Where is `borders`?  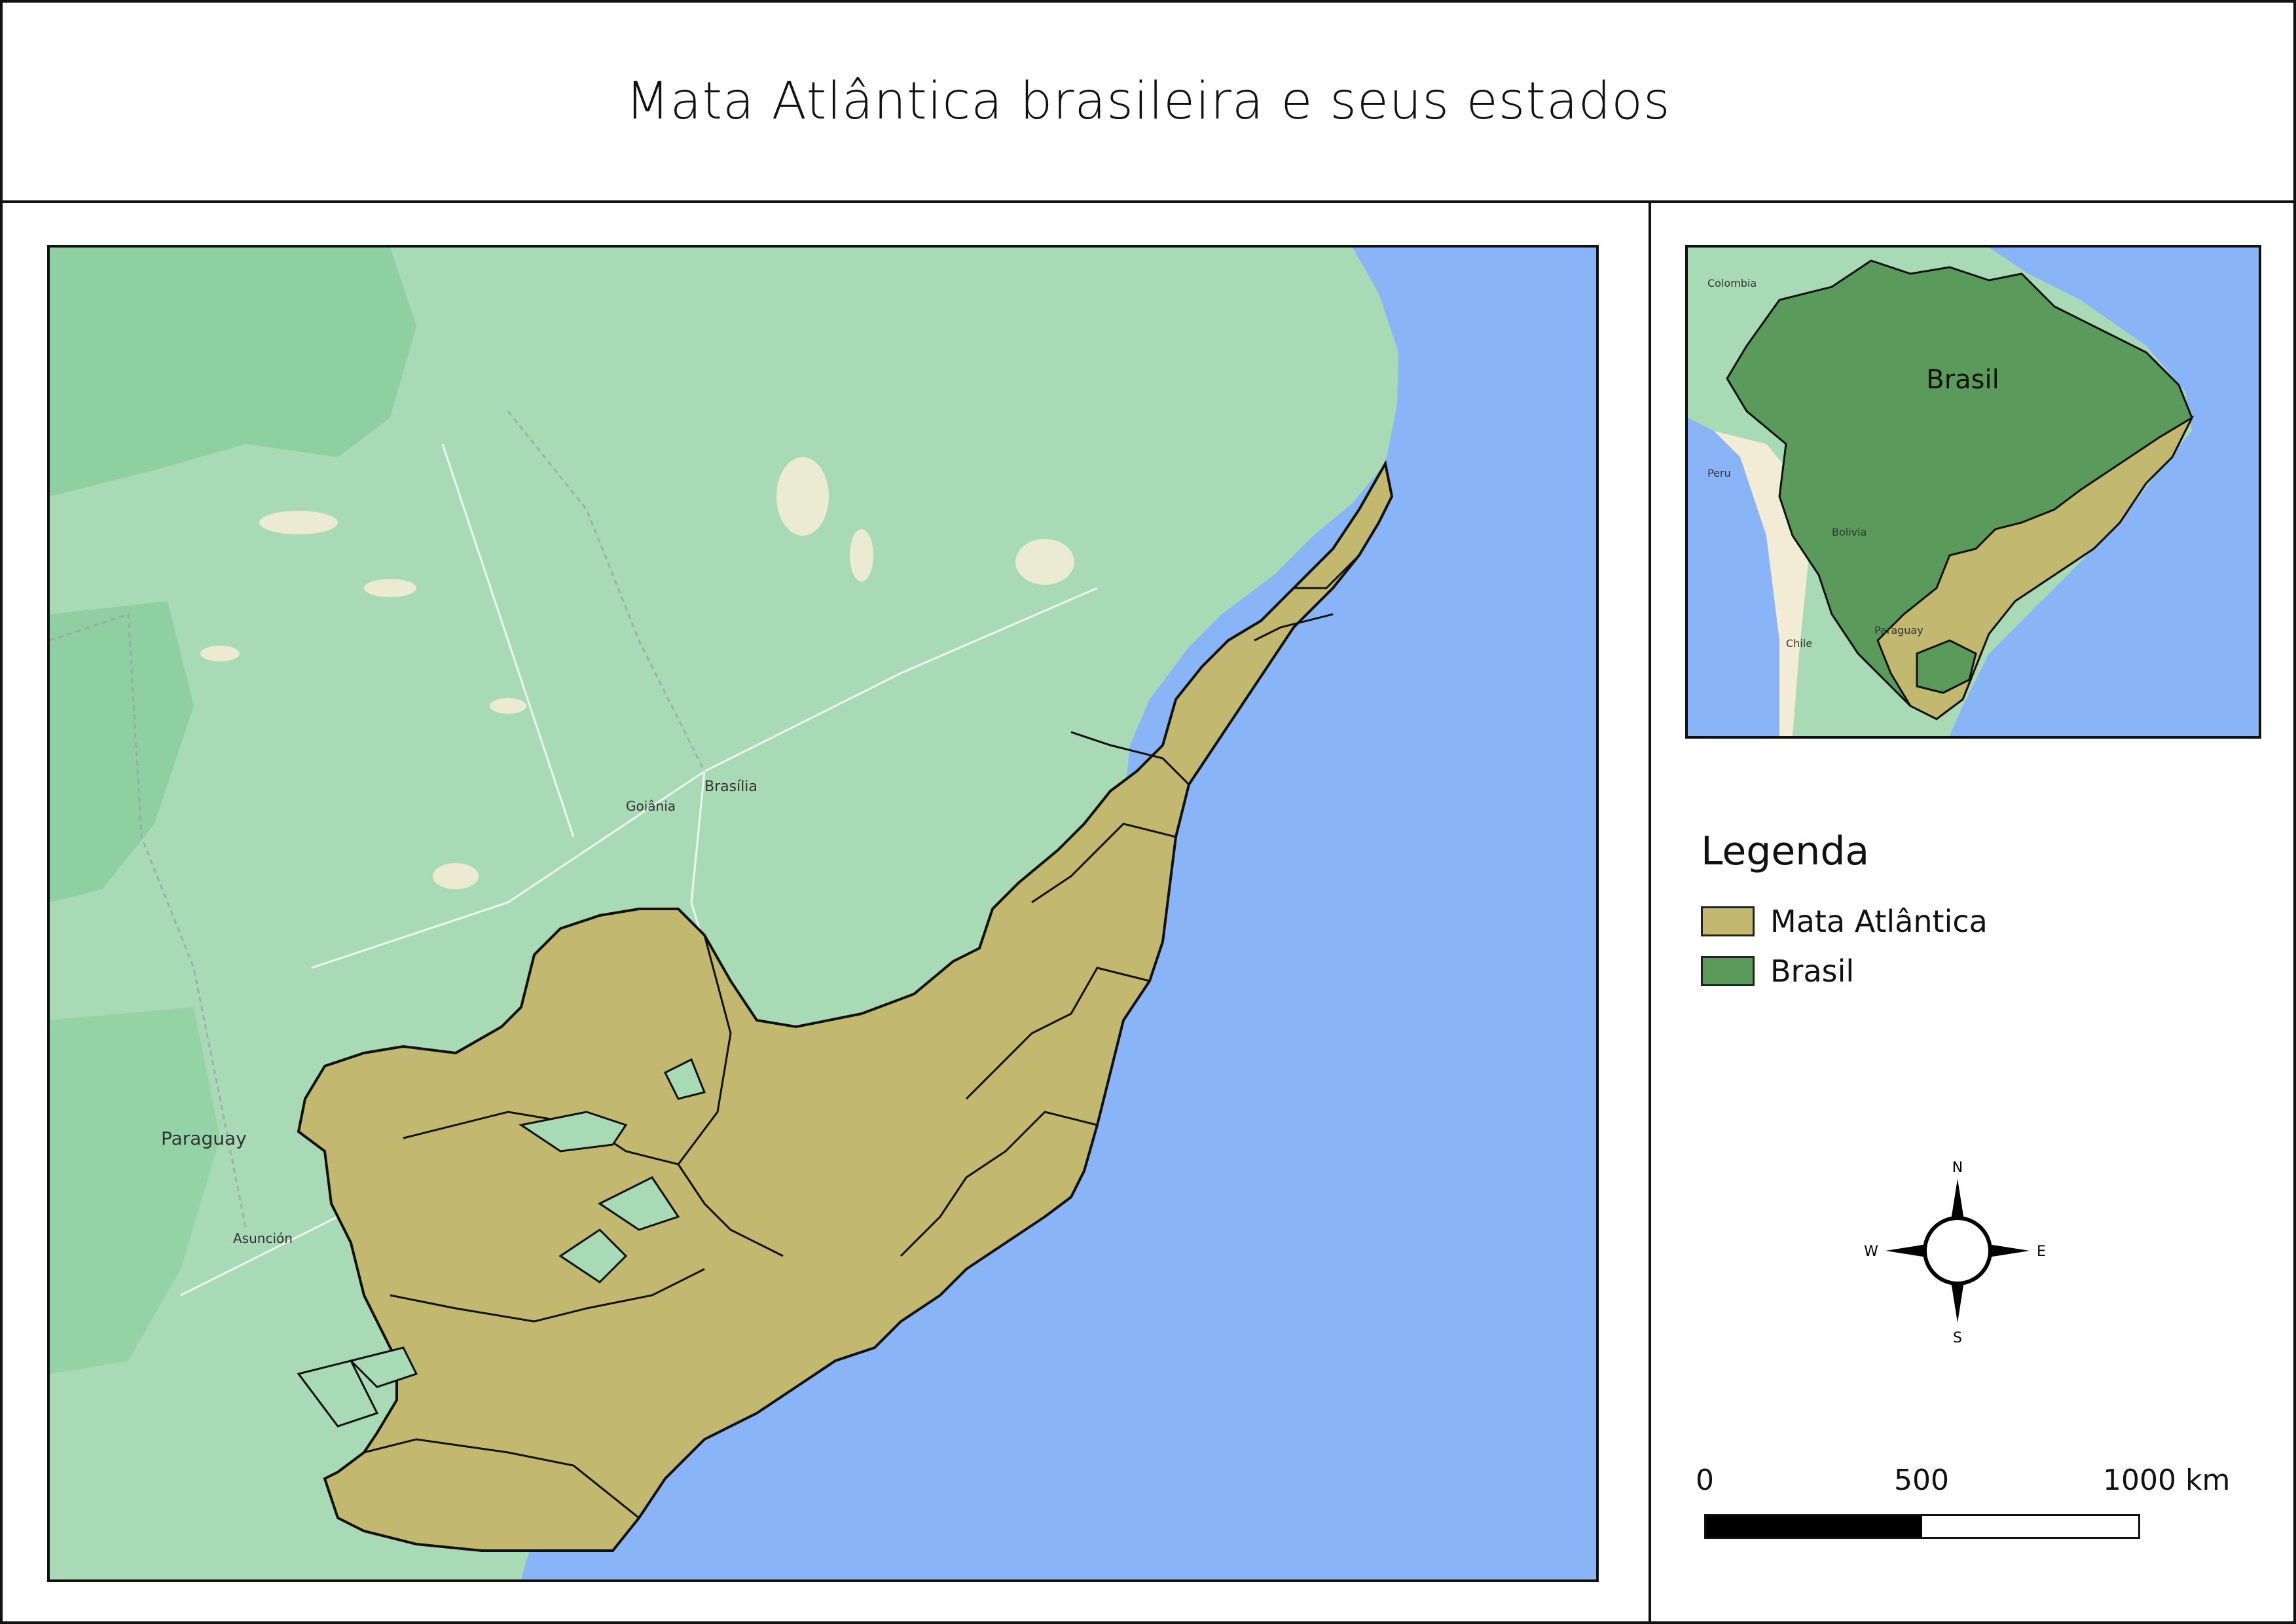 borders is located at coordinates (378, 820).